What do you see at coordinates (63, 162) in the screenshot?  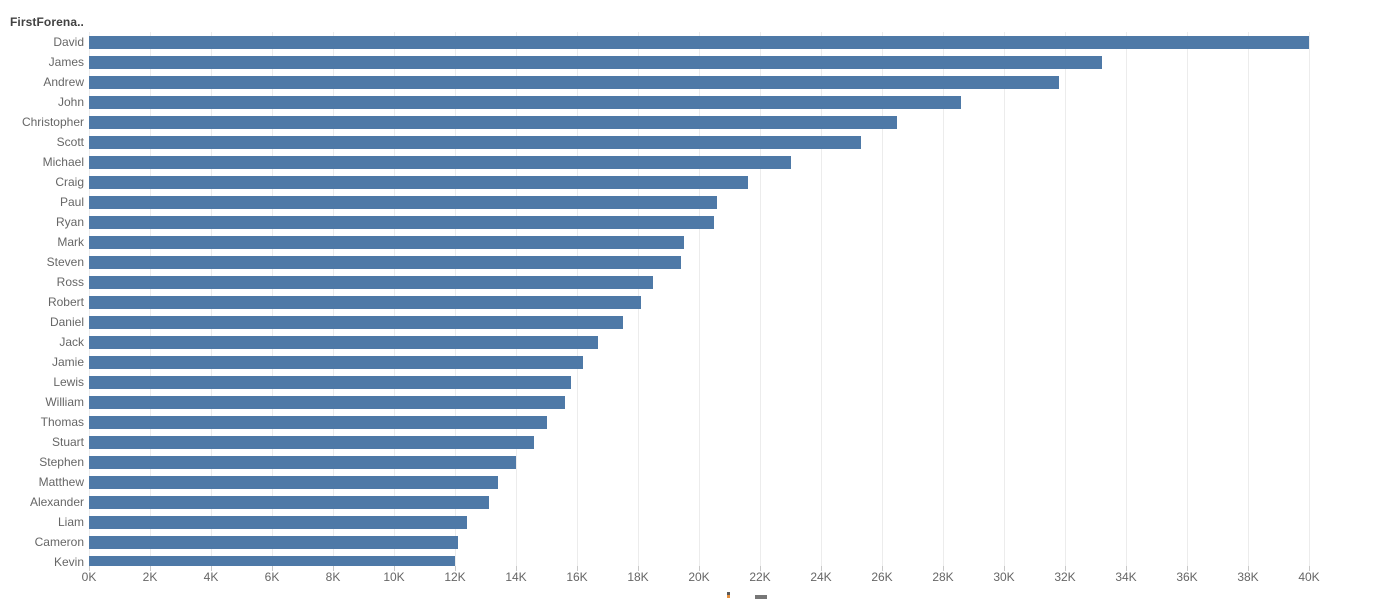 I see `category-label: Michael` at bounding box center [63, 162].